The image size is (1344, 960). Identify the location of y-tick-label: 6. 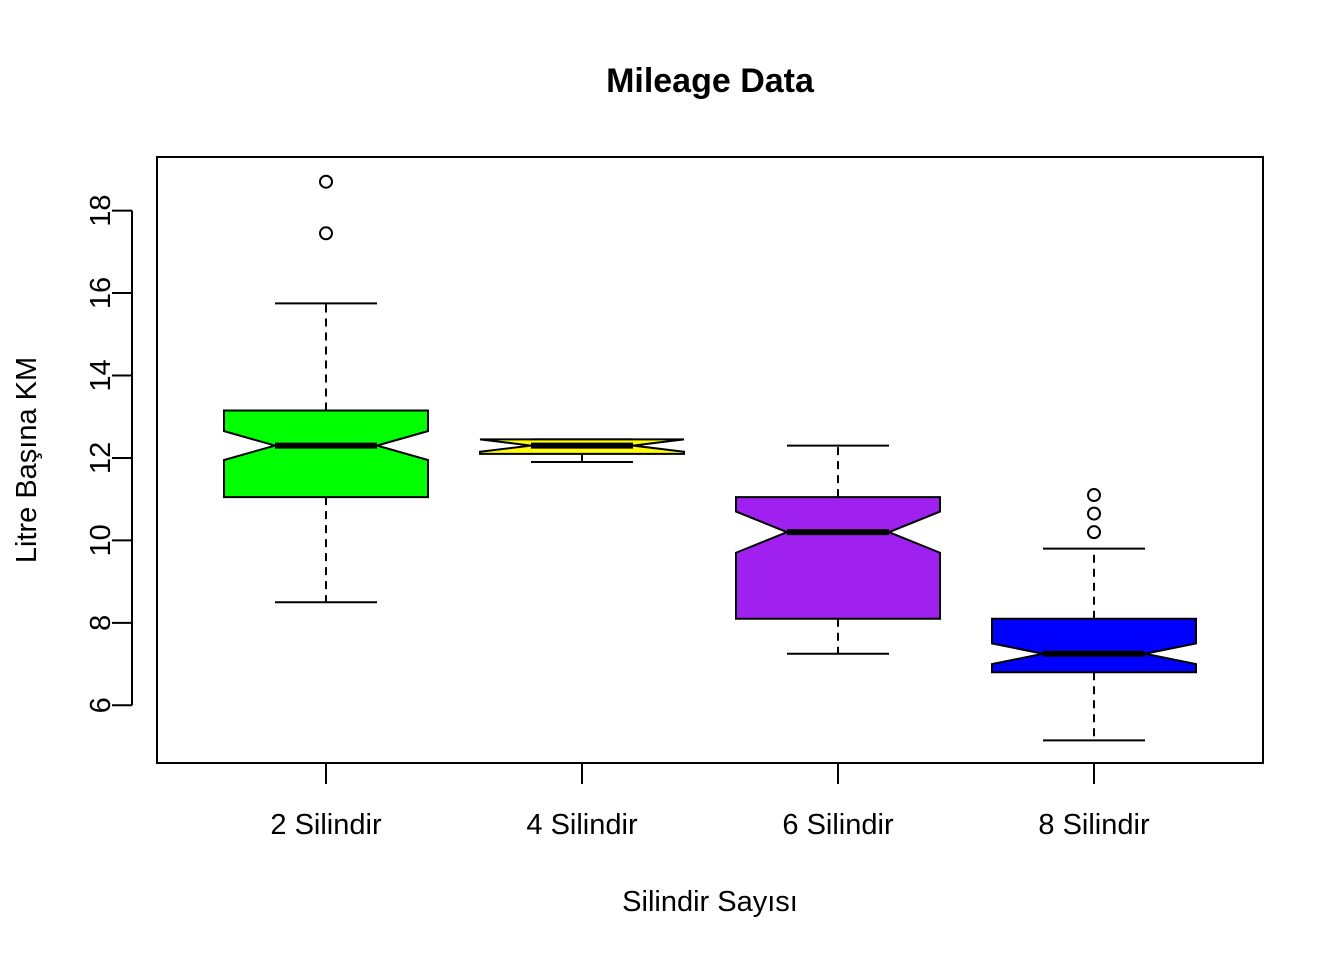
(101, 705).